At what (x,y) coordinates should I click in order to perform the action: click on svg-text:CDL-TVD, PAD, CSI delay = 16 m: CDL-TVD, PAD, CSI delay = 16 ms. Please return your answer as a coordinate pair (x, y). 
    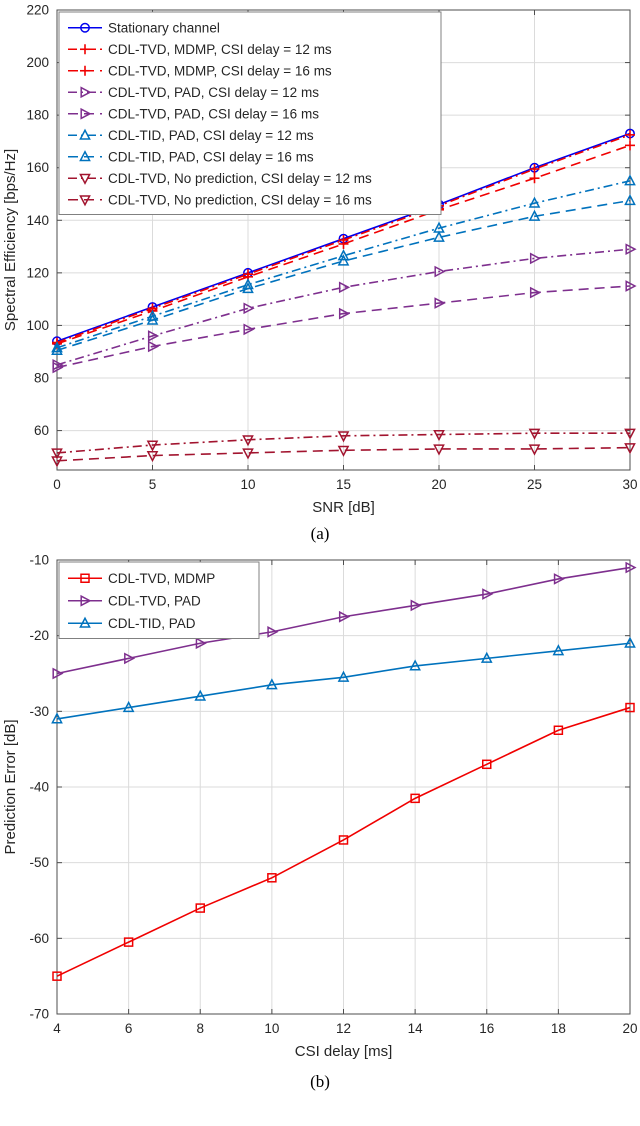
    Looking at the image, I should click on (213, 113).